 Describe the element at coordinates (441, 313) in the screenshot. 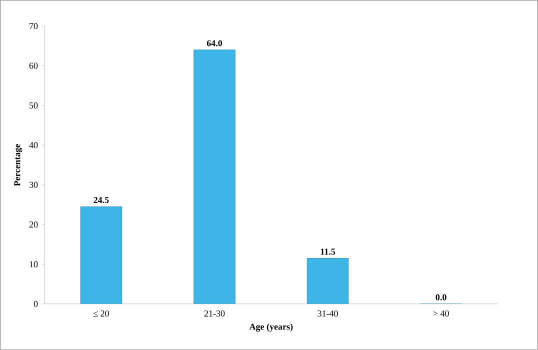

I see `x-tick-label: > 40` at that location.